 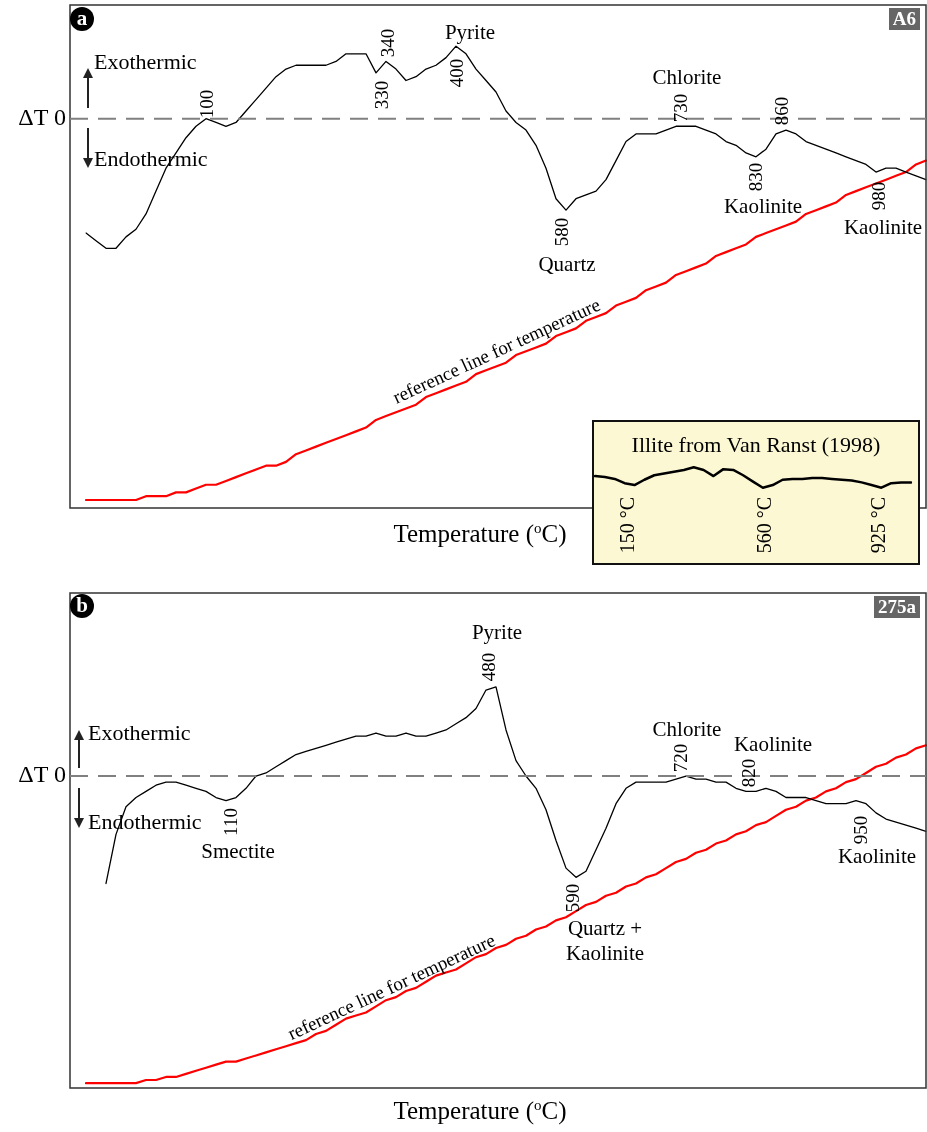 What do you see at coordinates (82, 18) in the screenshot?
I see `chart-title: a` at bounding box center [82, 18].